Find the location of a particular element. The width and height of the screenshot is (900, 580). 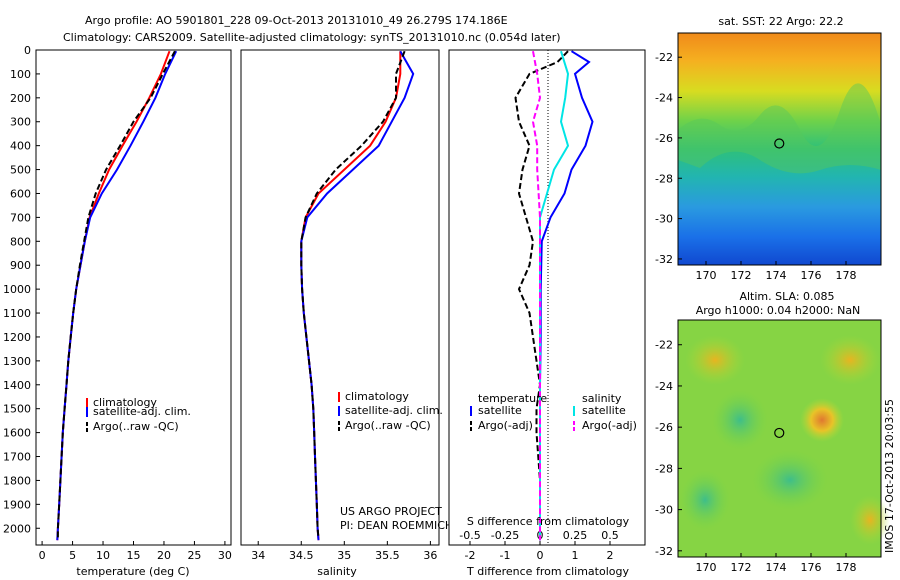

s-difference-label: S difference from climatology is located at coordinates (548, 521).